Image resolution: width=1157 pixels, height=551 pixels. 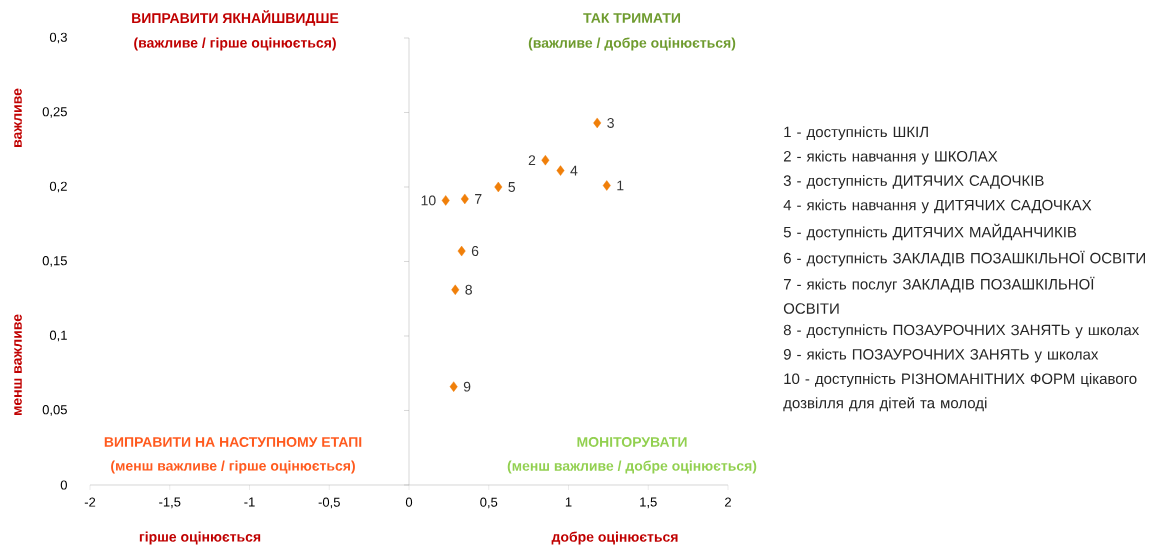 I want to click on text: 6 - доступність ЗАКЛАДІВ ПОЗАШКІЛЬНОЇ ОСВІТИ, so click(x=964, y=258).